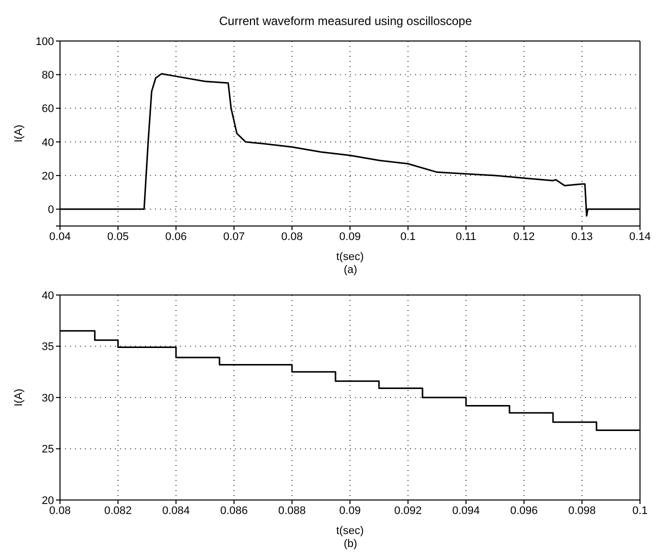 The width and height of the screenshot is (661, 557). What do you see at coordinates (408, 510) in the screenshot?
I see `x-tick-label: 0.092` at bounding box center [408, 510].